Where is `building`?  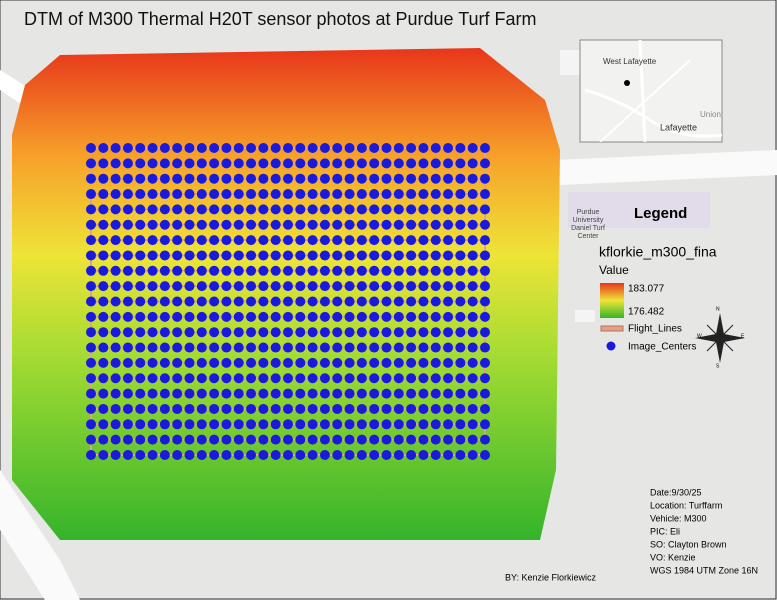 building is located at coordinates (585, 316).